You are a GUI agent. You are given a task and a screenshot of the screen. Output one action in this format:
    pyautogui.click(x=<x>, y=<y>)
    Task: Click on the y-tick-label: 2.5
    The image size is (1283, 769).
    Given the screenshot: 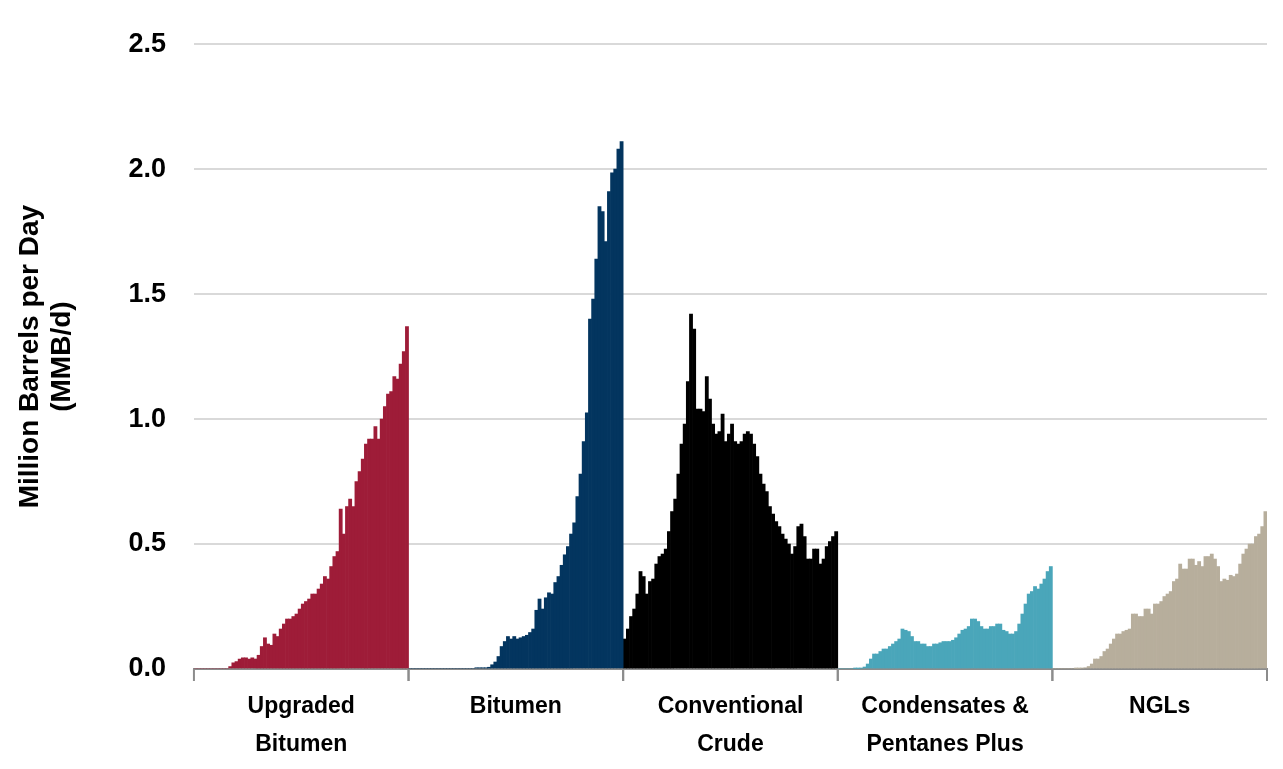 What is the action you would take?
    pyautogui.click(x=147, y=42)
    